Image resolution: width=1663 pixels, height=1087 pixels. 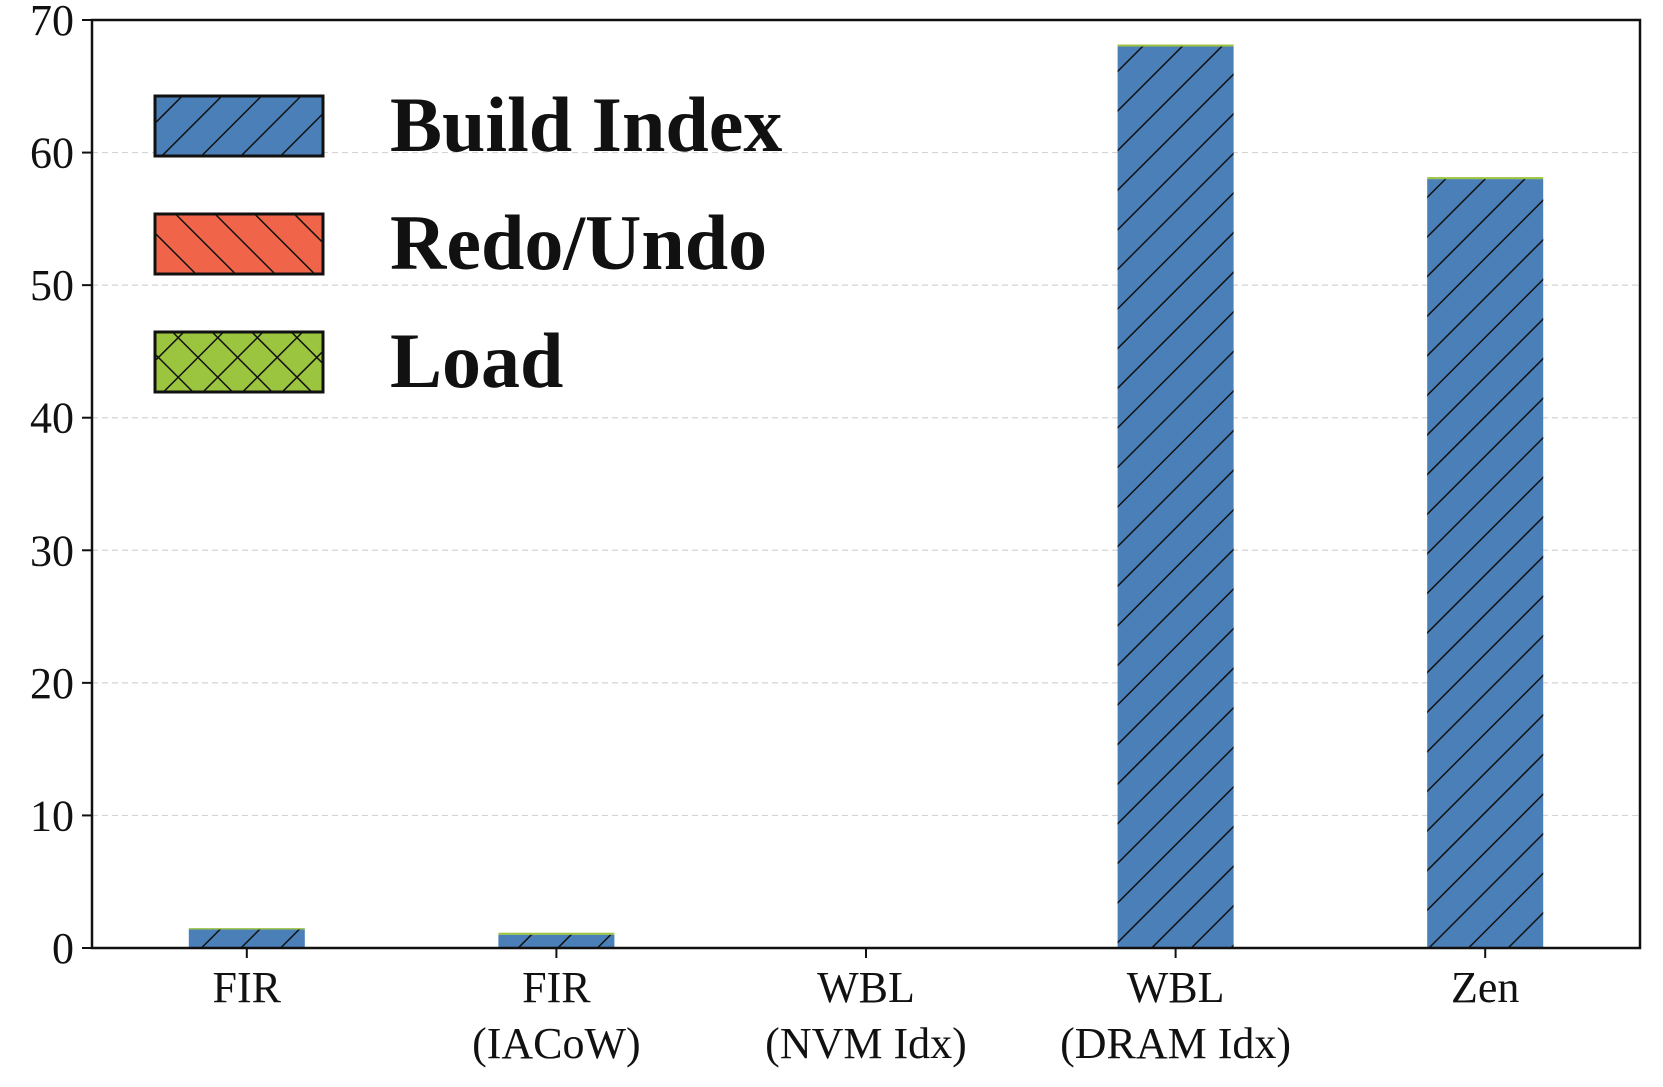 I want to click on legend-item-build-index: Build Index, so click(x=467, y=124).